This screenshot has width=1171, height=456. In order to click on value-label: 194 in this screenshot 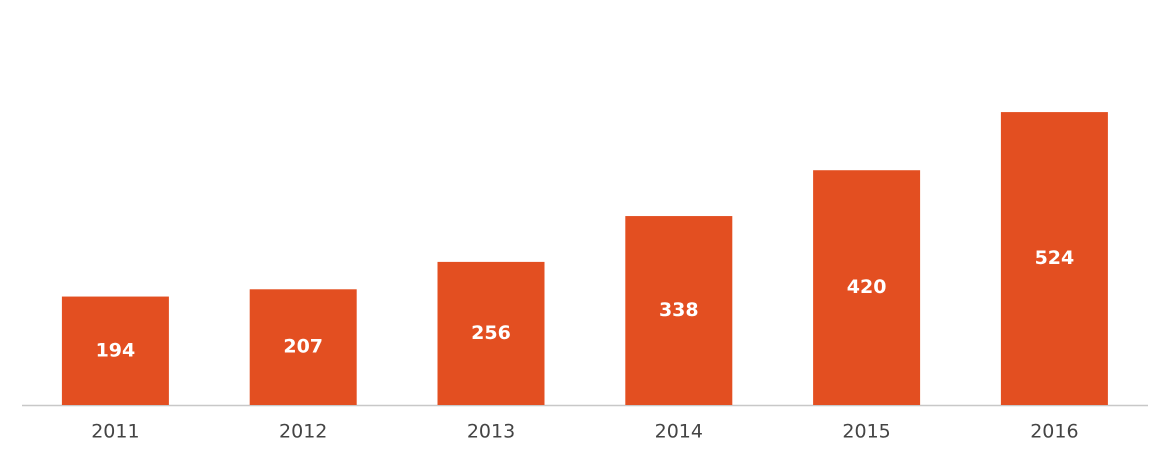, I will do `click(116, 350)`.